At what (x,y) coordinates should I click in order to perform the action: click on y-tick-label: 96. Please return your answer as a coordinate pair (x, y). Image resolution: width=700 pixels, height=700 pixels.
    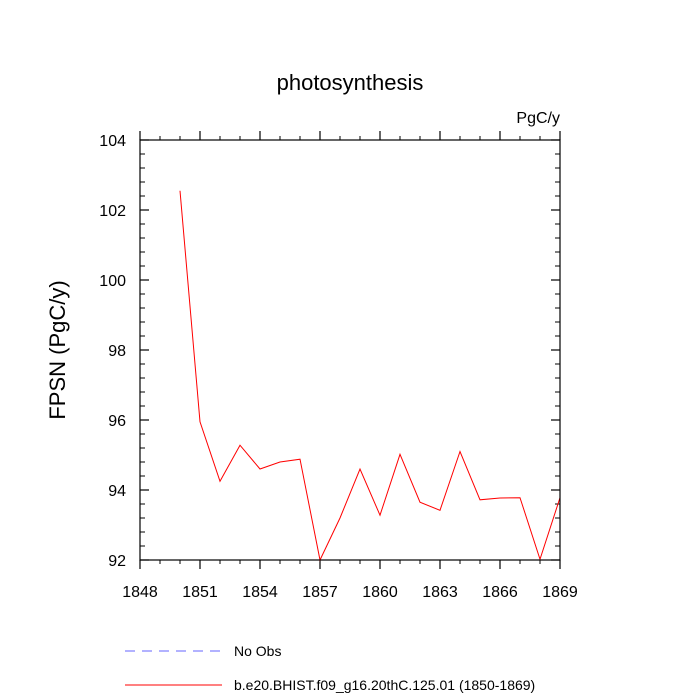
    Looking at the image, I should click on (117, 421).